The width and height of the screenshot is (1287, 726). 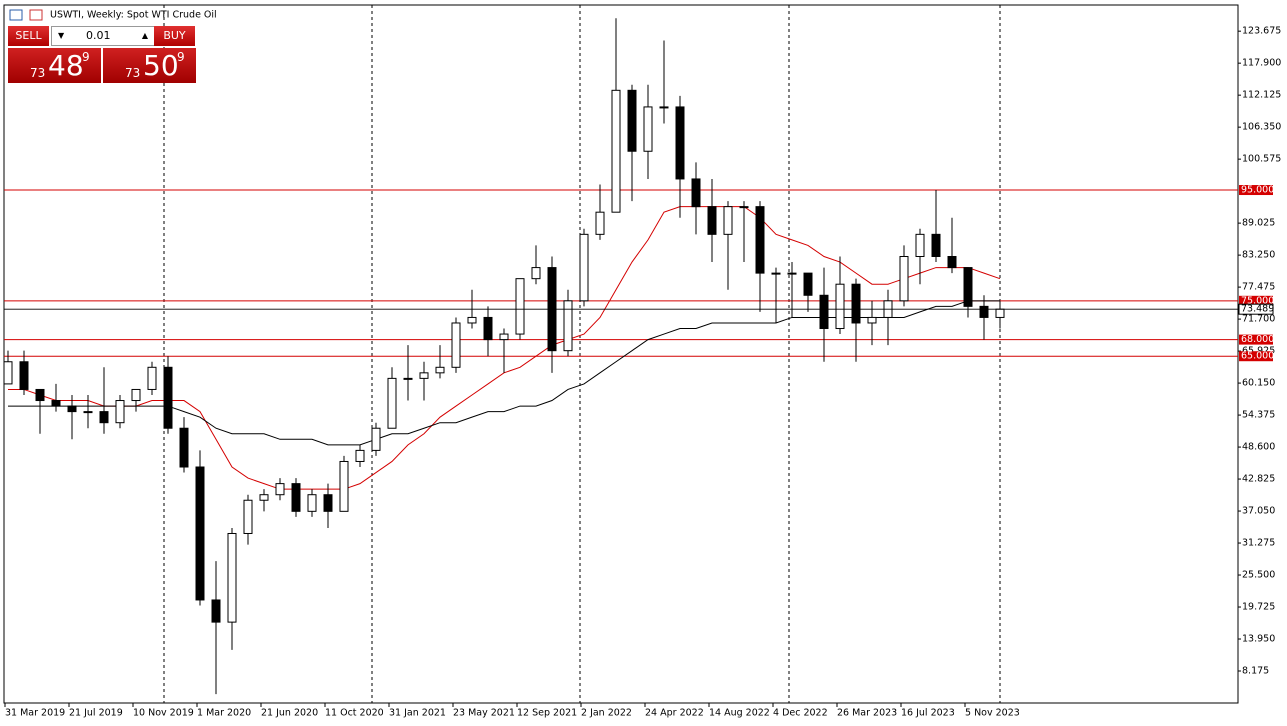 What do you see at coordinates (928, 713) in the screenshot?
I see `x-tick-label: 16 Jul 2023` at bounding box center [928, 713].